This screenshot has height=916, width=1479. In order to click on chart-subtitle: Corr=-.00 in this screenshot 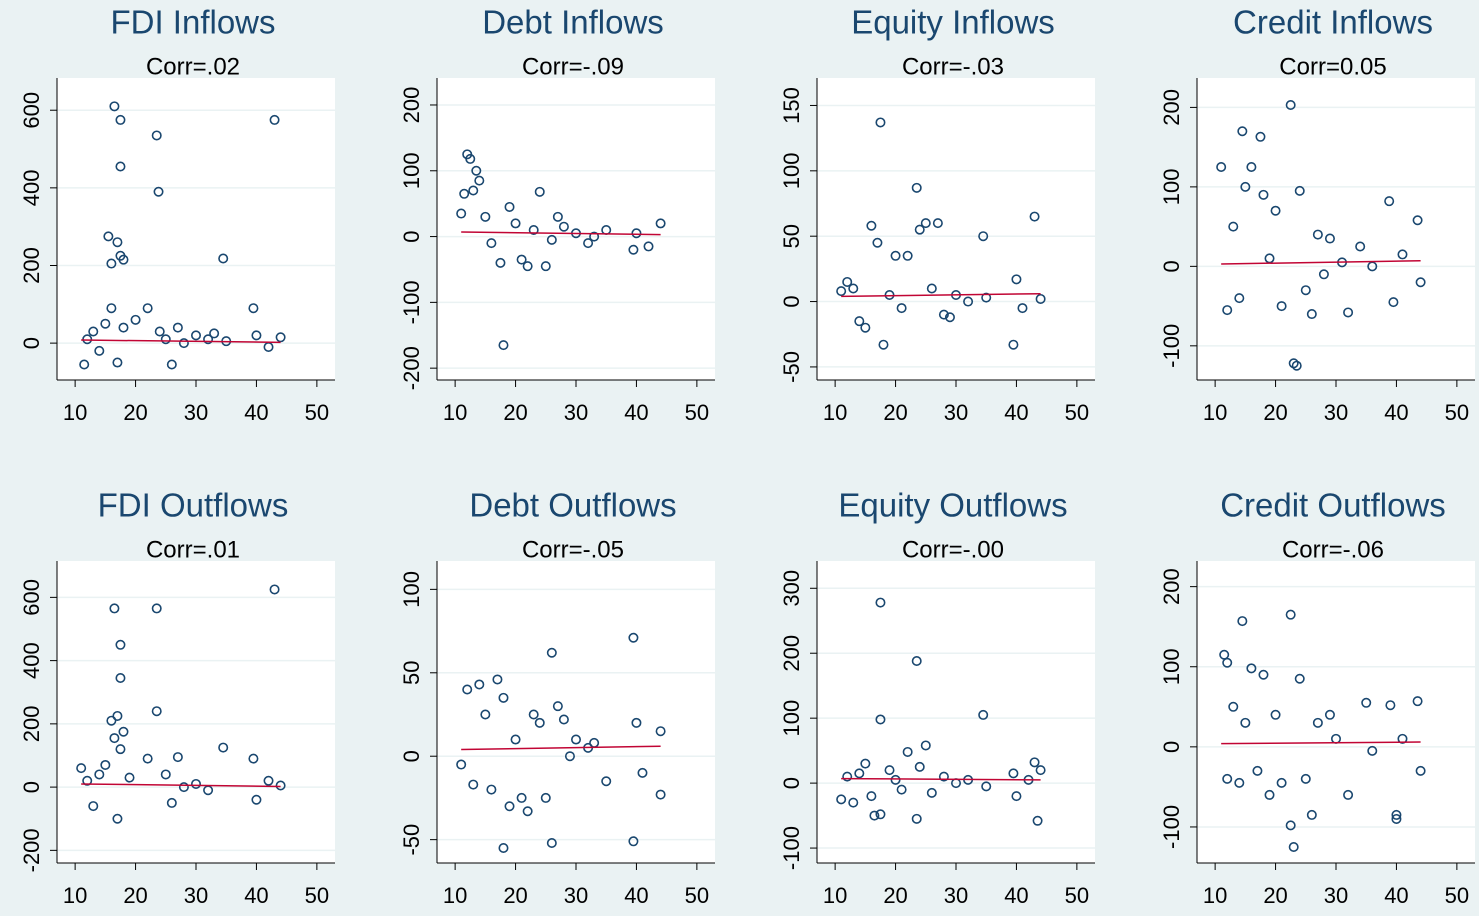, I will do `click(953, 549)`.